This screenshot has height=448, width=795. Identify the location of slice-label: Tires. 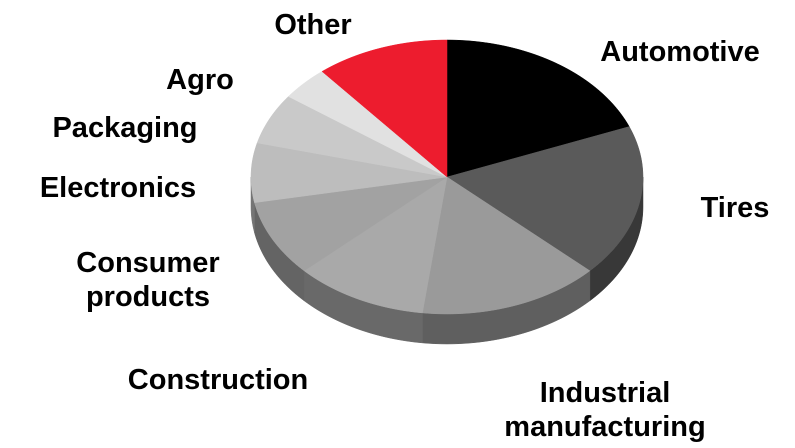
(735, 208).